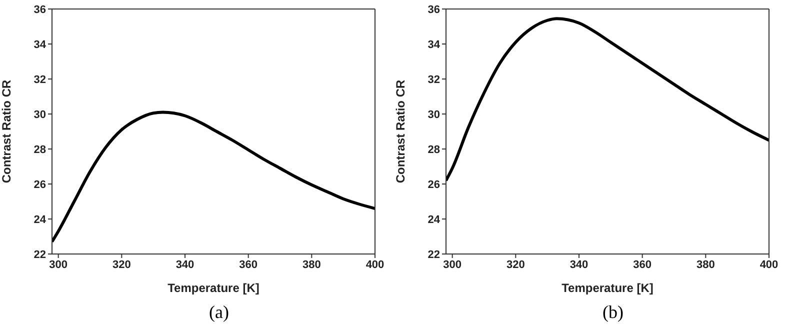 The height and width of the screenshot is (328, 788). What do you see at coordinates (219, 312) in the screenshot?
I see `text: (a)` at bounding box center [219, 312].